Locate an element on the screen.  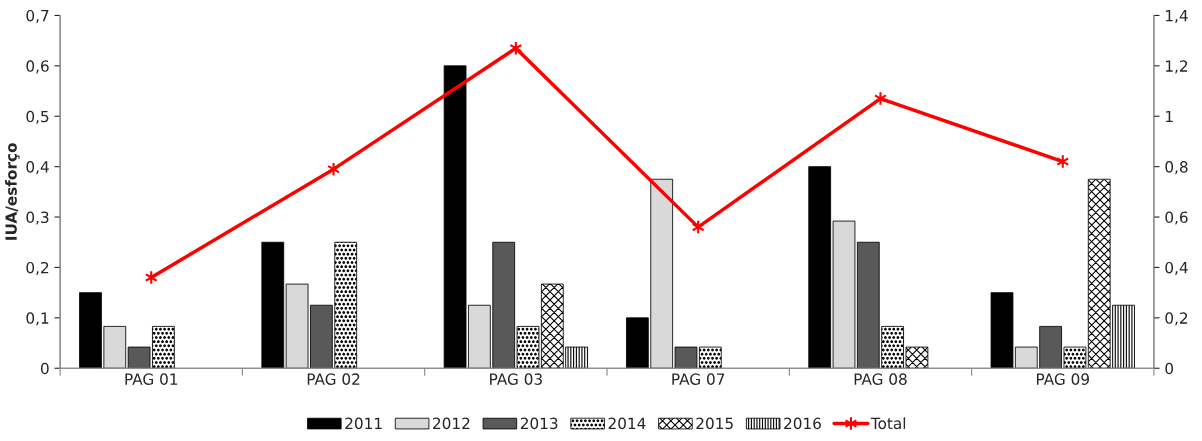
y-tick-label: 0,2 is located at coordinates (37, 268).